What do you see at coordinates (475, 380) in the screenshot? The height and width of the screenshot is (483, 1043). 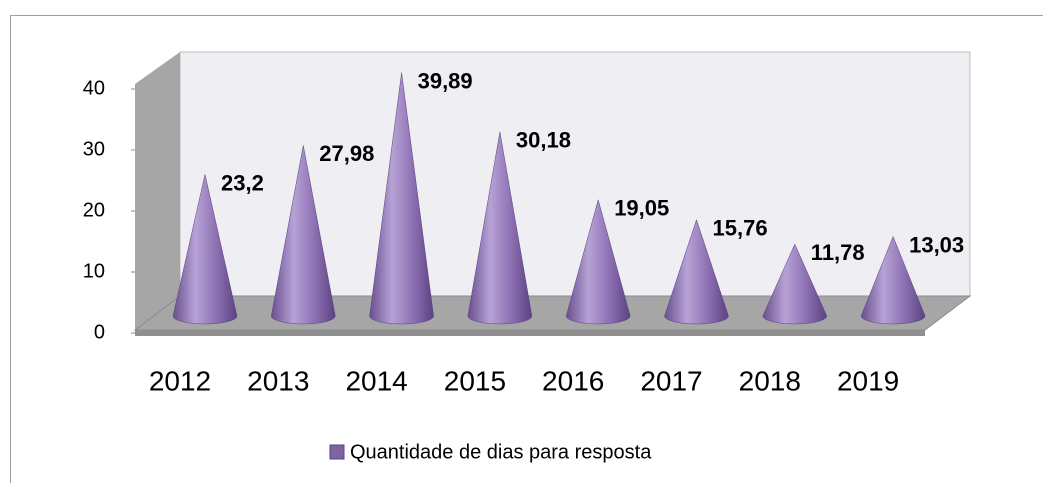 I see `x-tick-label: 2015` at bounding box center [475, 380].